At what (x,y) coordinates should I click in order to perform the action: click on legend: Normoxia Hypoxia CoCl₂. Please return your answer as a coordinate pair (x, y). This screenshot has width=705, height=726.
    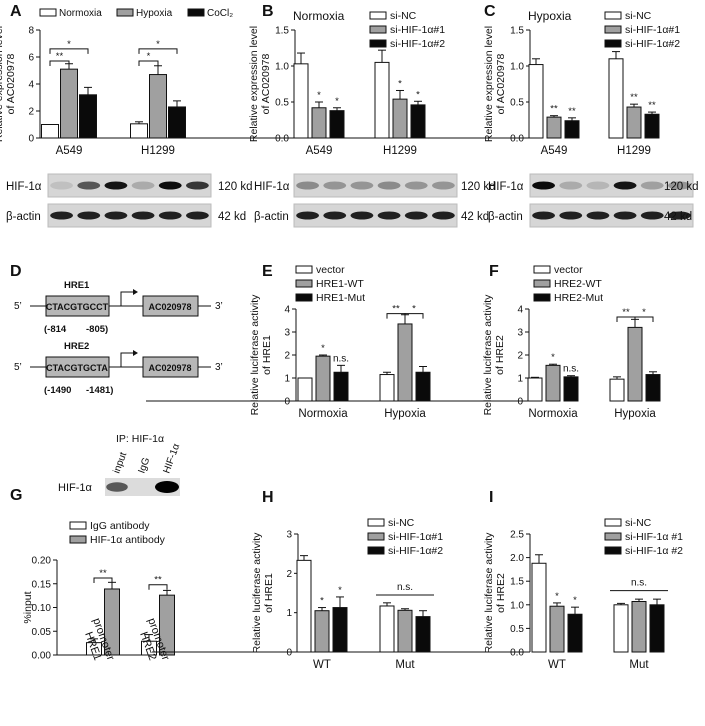
    Looking at the image, I should click on (136, 13).